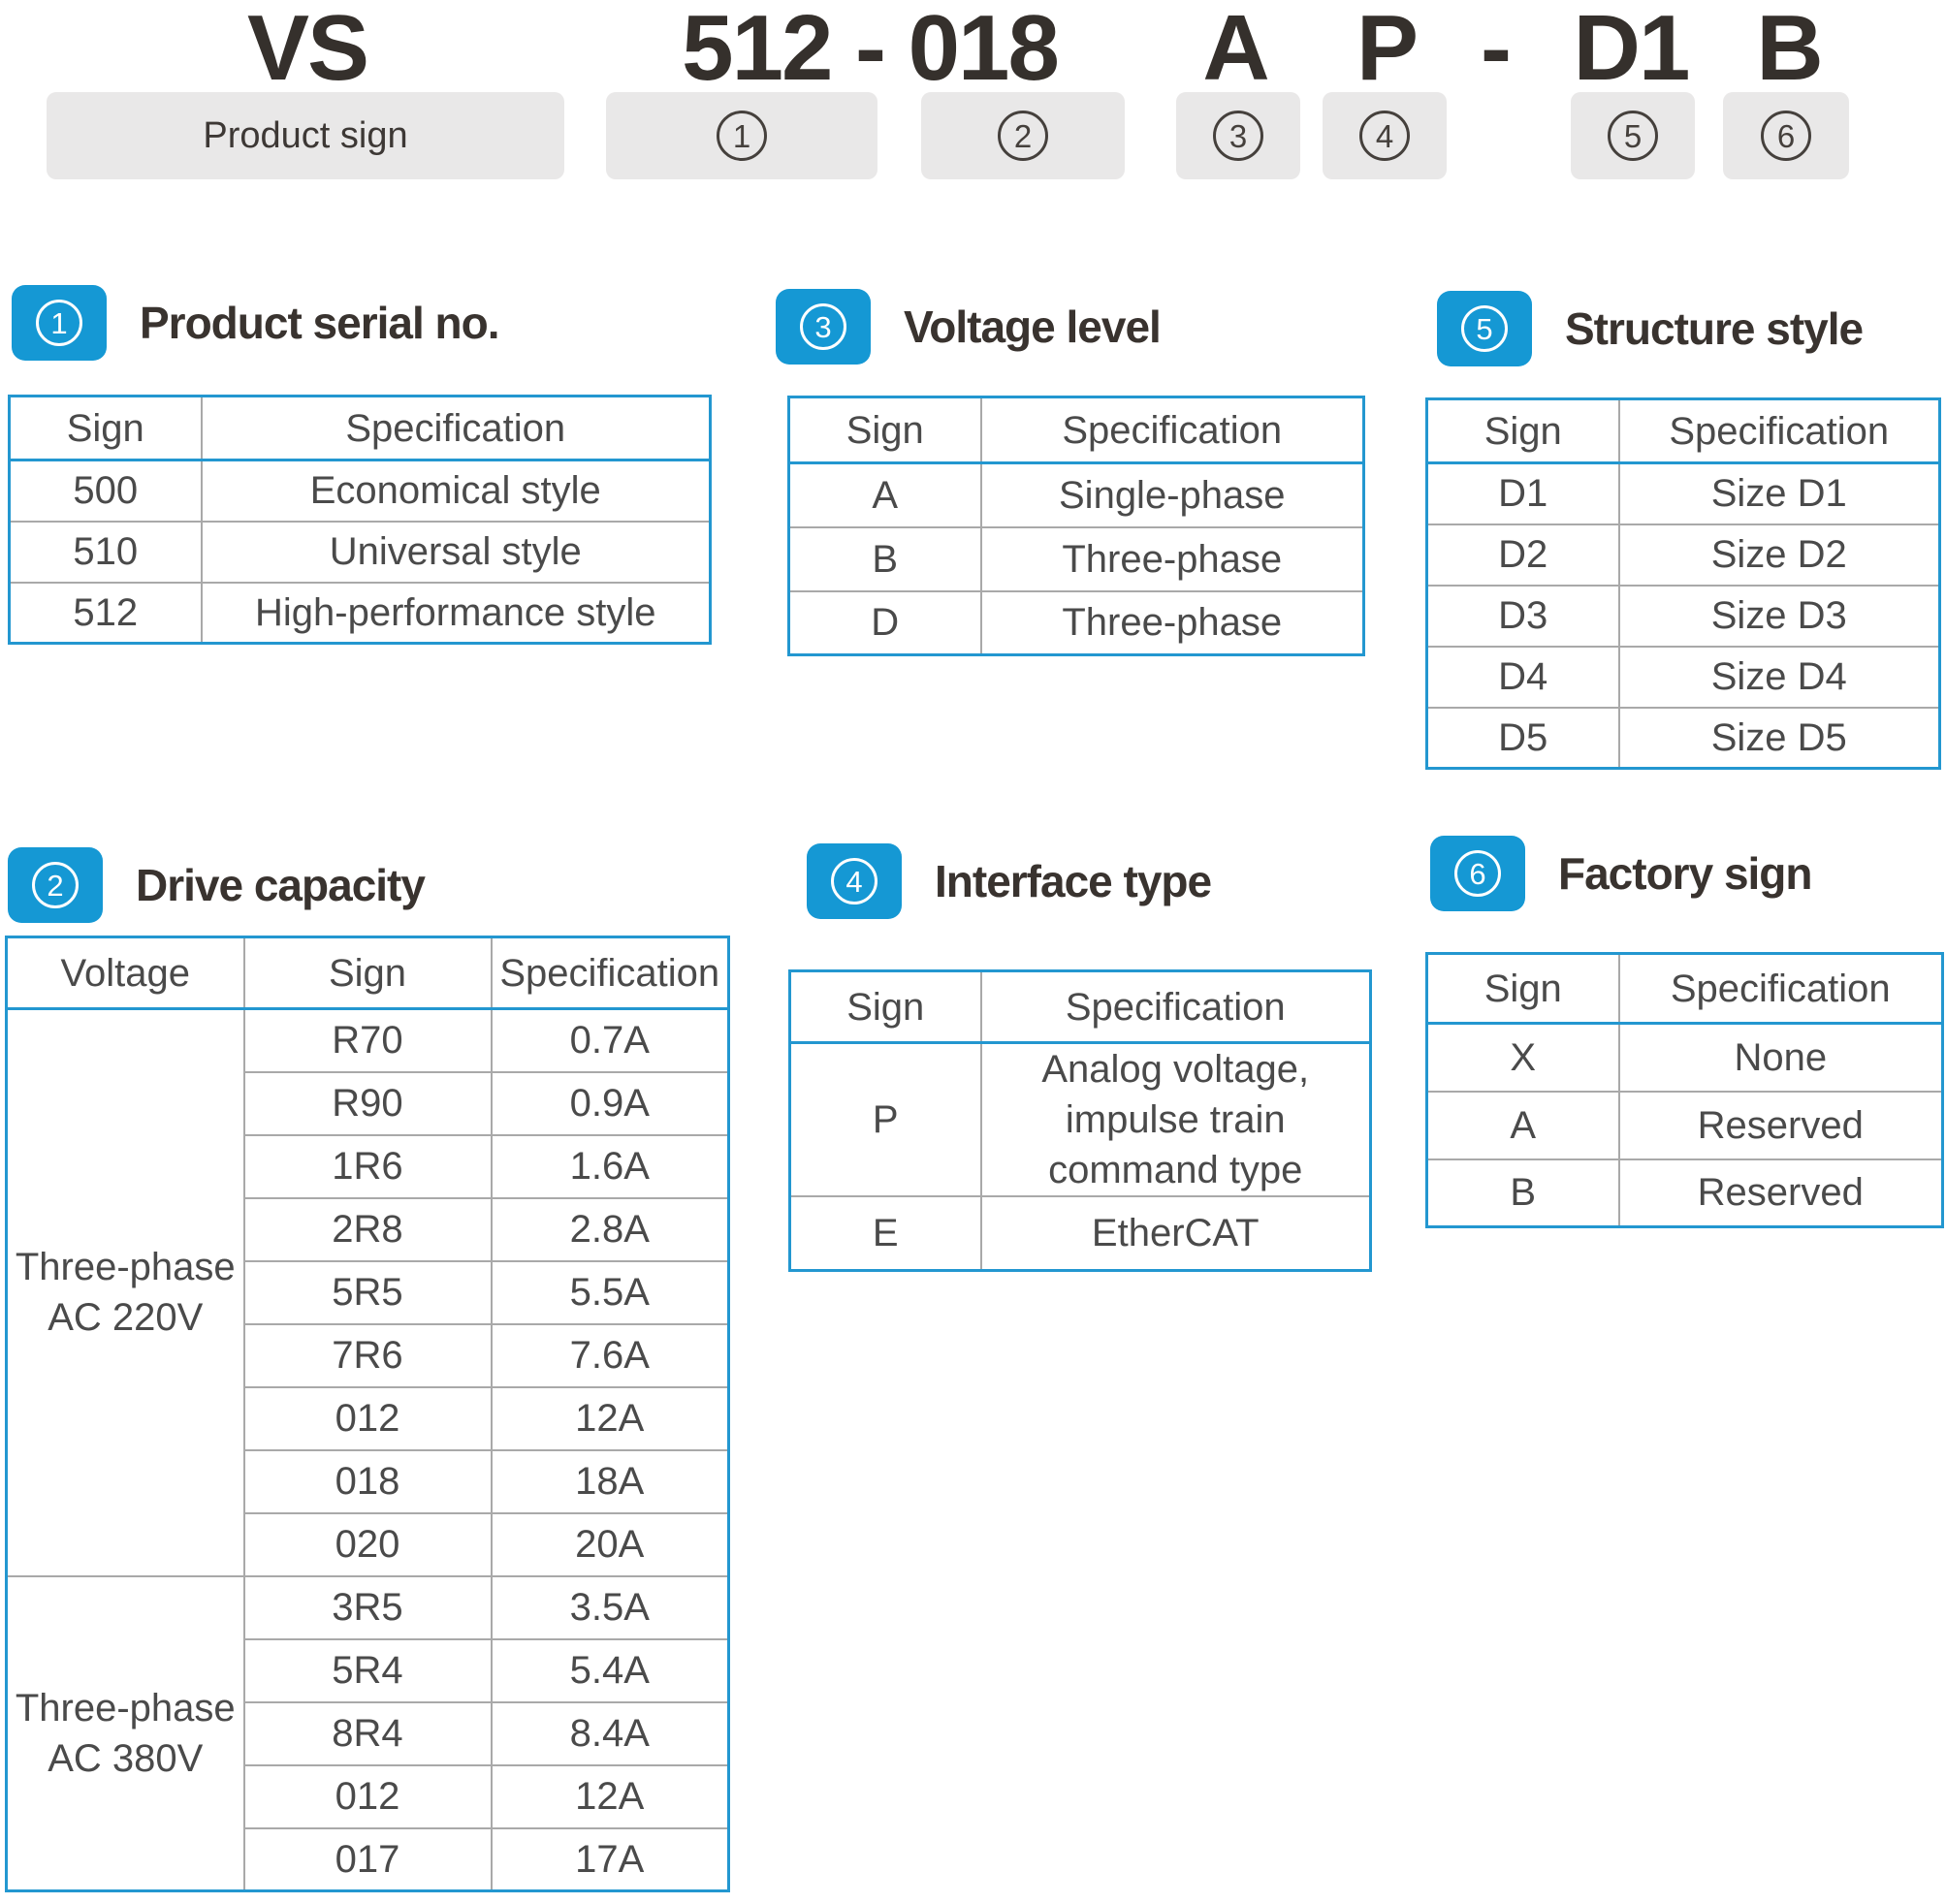 This screenshot has width=1946, height=1904. I want to click on circled-2-icon: 2, so click(1023, 136).